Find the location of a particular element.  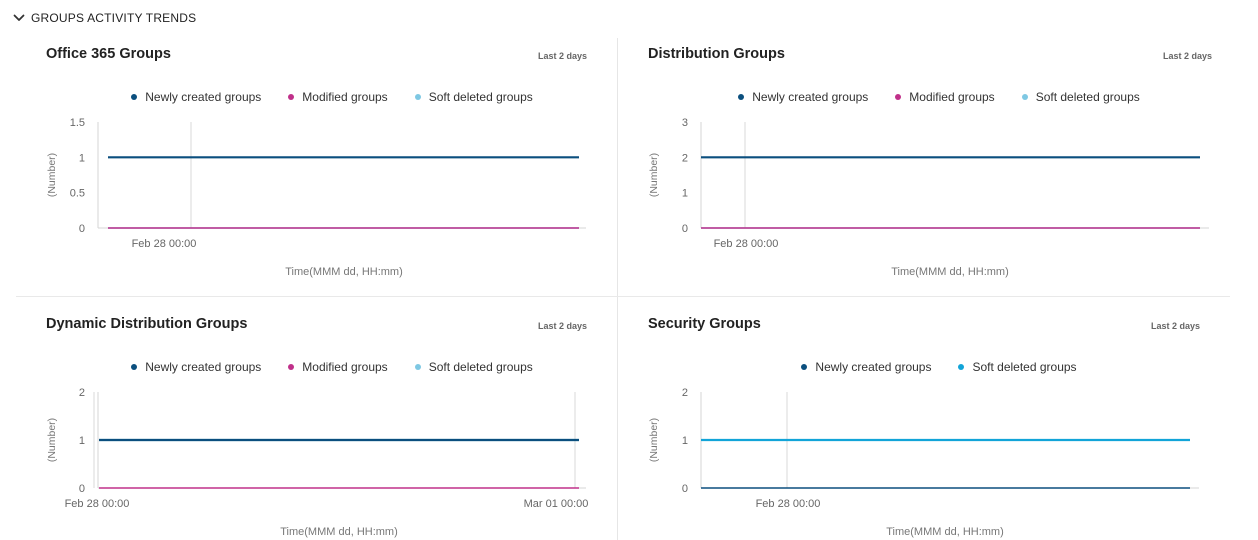

x-tick-label: Mar 01 00:00 is located at coordinates (556, 504).